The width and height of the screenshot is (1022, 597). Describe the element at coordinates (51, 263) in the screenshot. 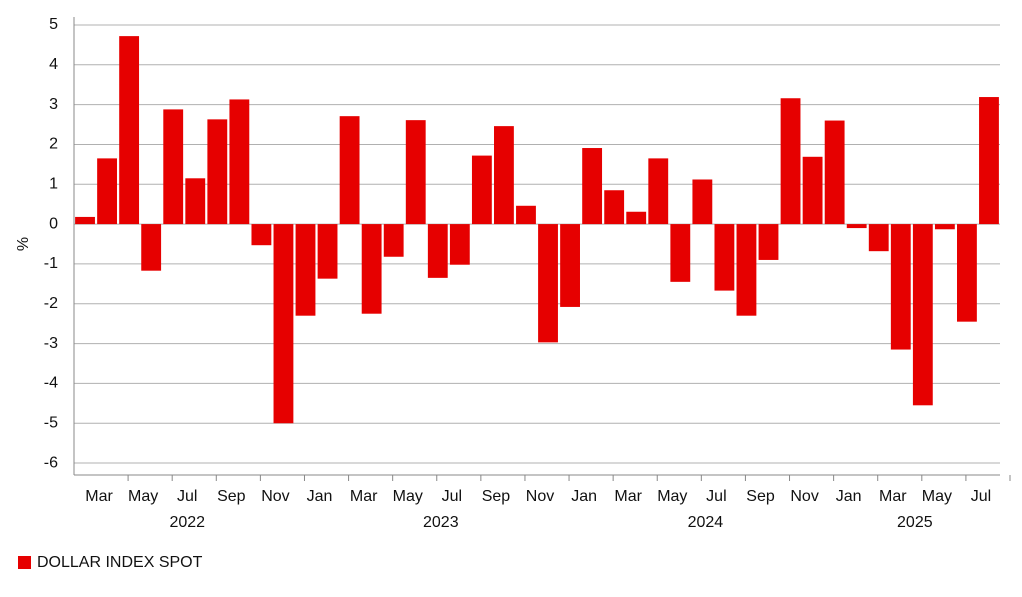

I see `y-tick-label: -1` at that location.